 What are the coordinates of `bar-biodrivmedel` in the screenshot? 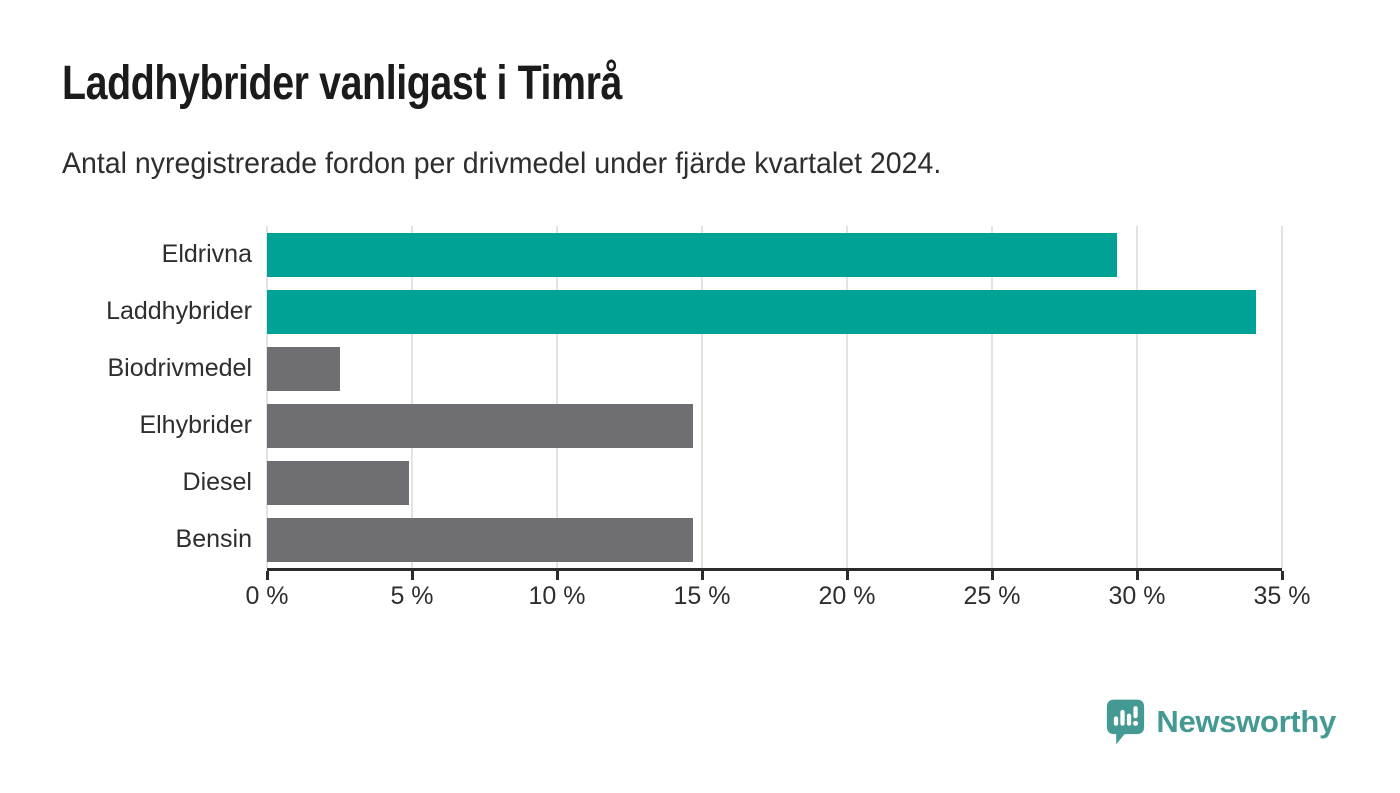 It's located at (303, 368).